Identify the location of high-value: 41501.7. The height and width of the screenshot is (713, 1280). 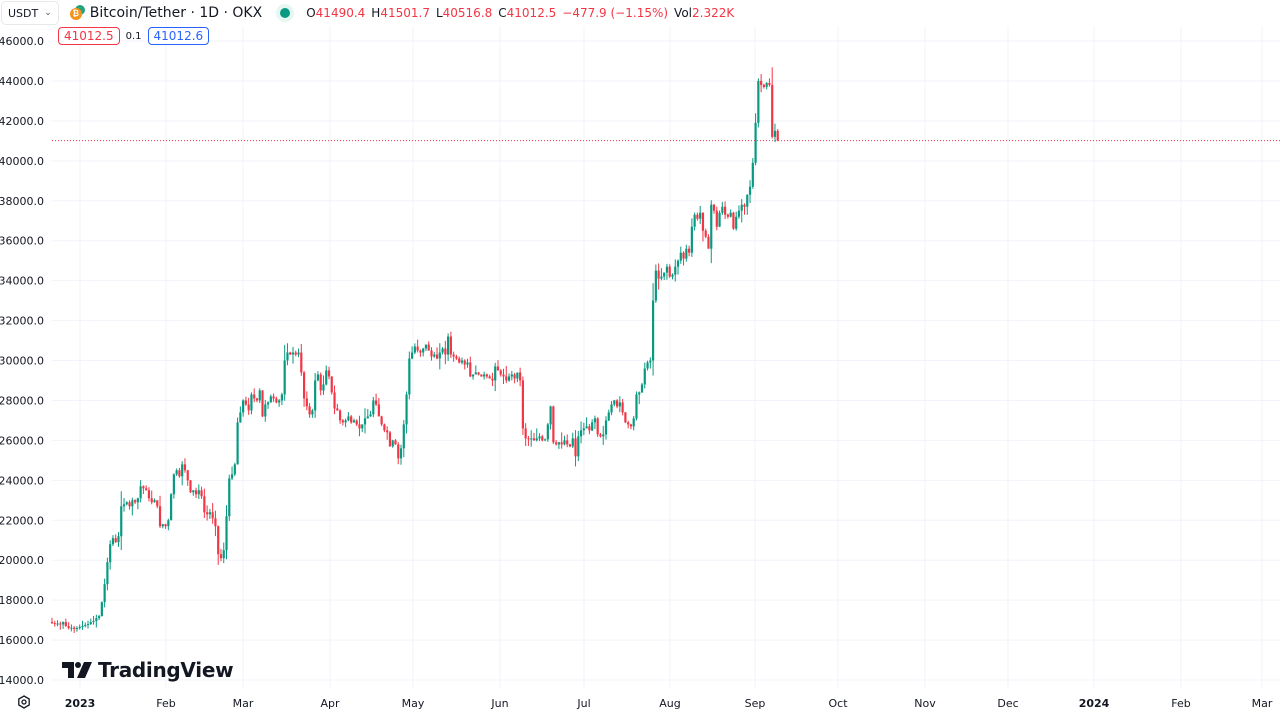
(405, 13).